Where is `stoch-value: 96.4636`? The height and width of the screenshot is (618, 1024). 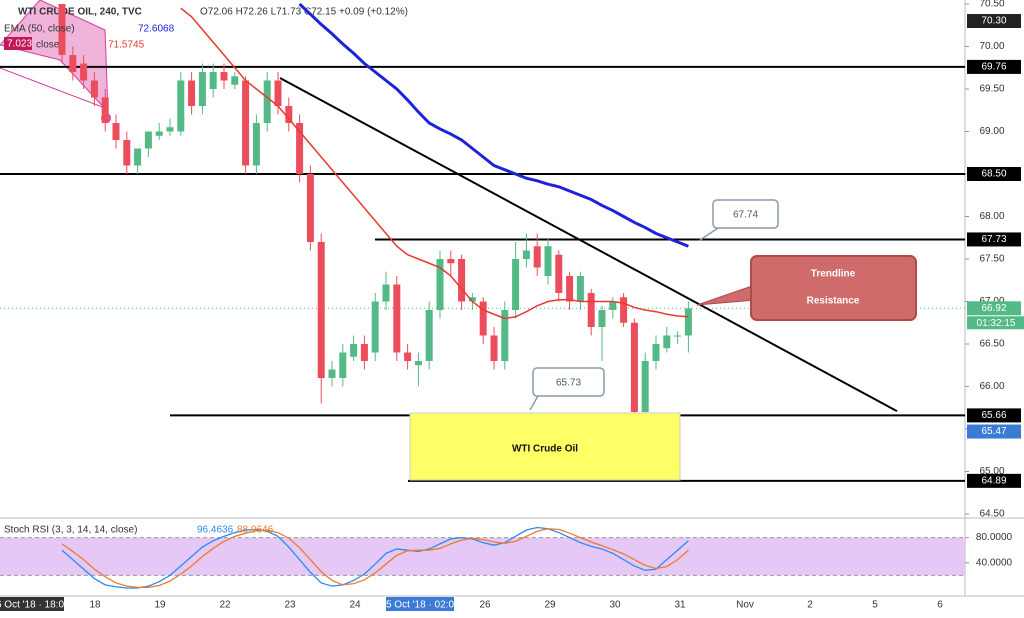
stoch-value: 96.4636 is located at coordinates (215, 530).